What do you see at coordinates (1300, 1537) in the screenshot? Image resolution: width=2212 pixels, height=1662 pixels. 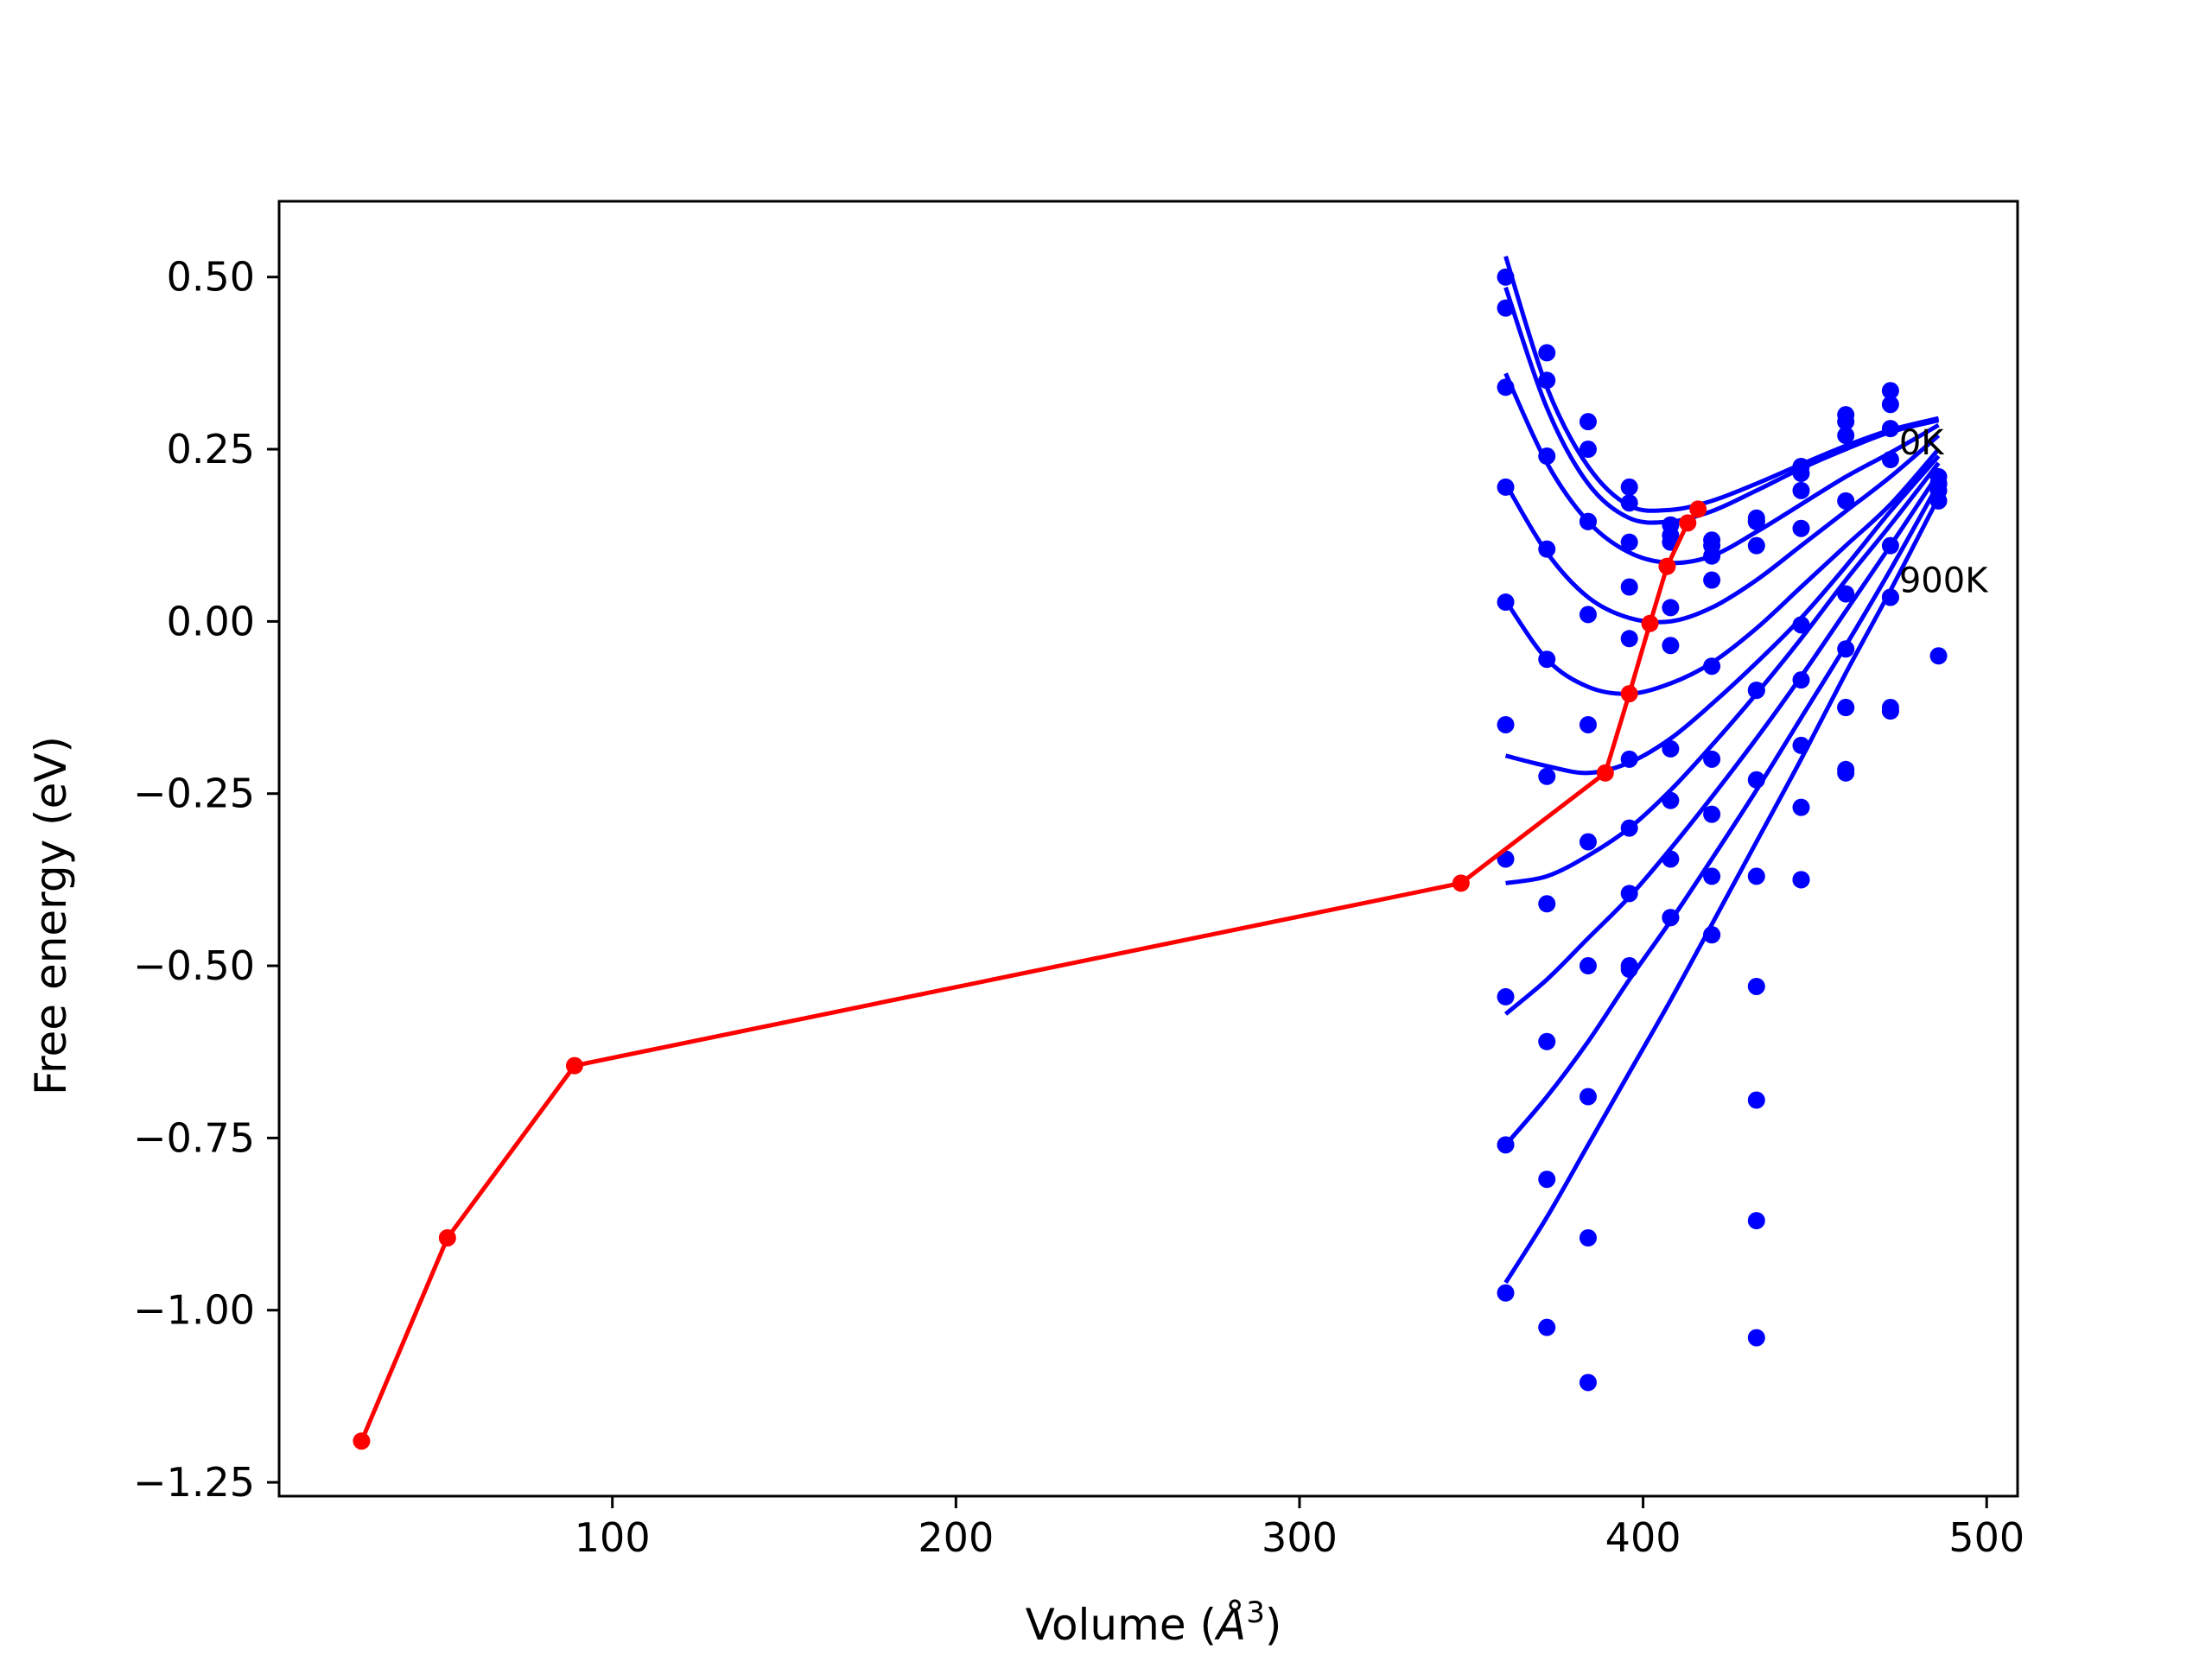 I see `x-tick-label: 300` at bounding box center [1300, 1537].